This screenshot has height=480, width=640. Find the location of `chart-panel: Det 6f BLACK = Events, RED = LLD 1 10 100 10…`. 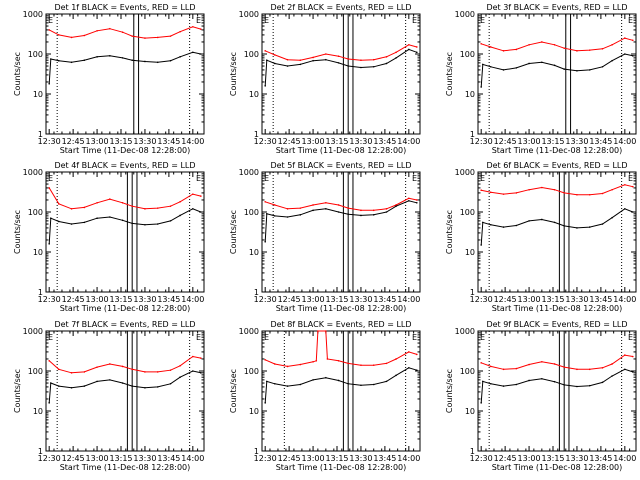

chart-panel: Det 6f BLACK = Events, RED = LLD 1 10 100 10… is located at coordinates (541, 237).